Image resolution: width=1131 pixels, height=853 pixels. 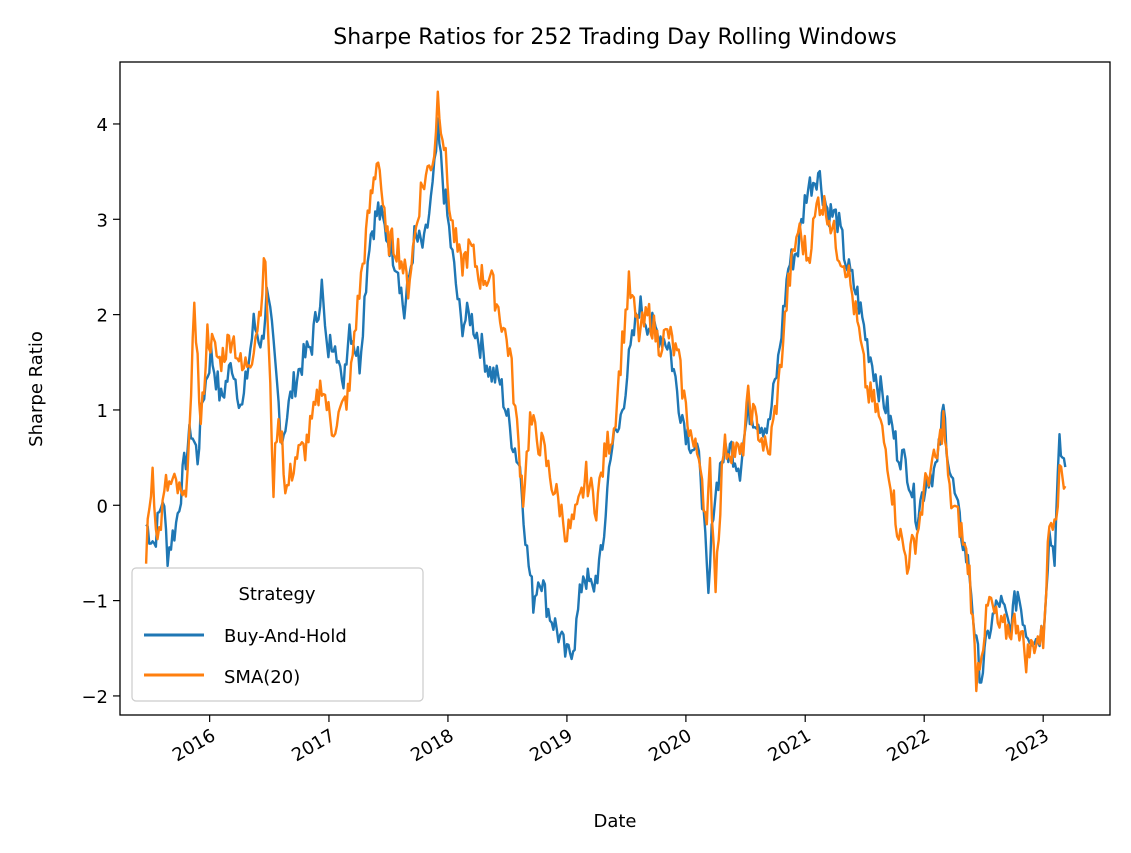 What do you see at coordinates (262, 677) in the screenshot?
I see `legend-label-sma-20: SMA(20)` at bounding box center [262, 677].